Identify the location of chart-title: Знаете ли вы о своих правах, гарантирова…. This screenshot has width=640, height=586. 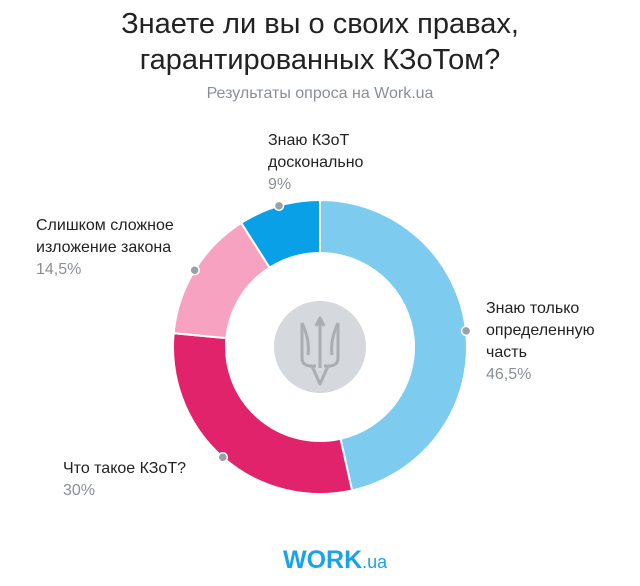
(320, 42).